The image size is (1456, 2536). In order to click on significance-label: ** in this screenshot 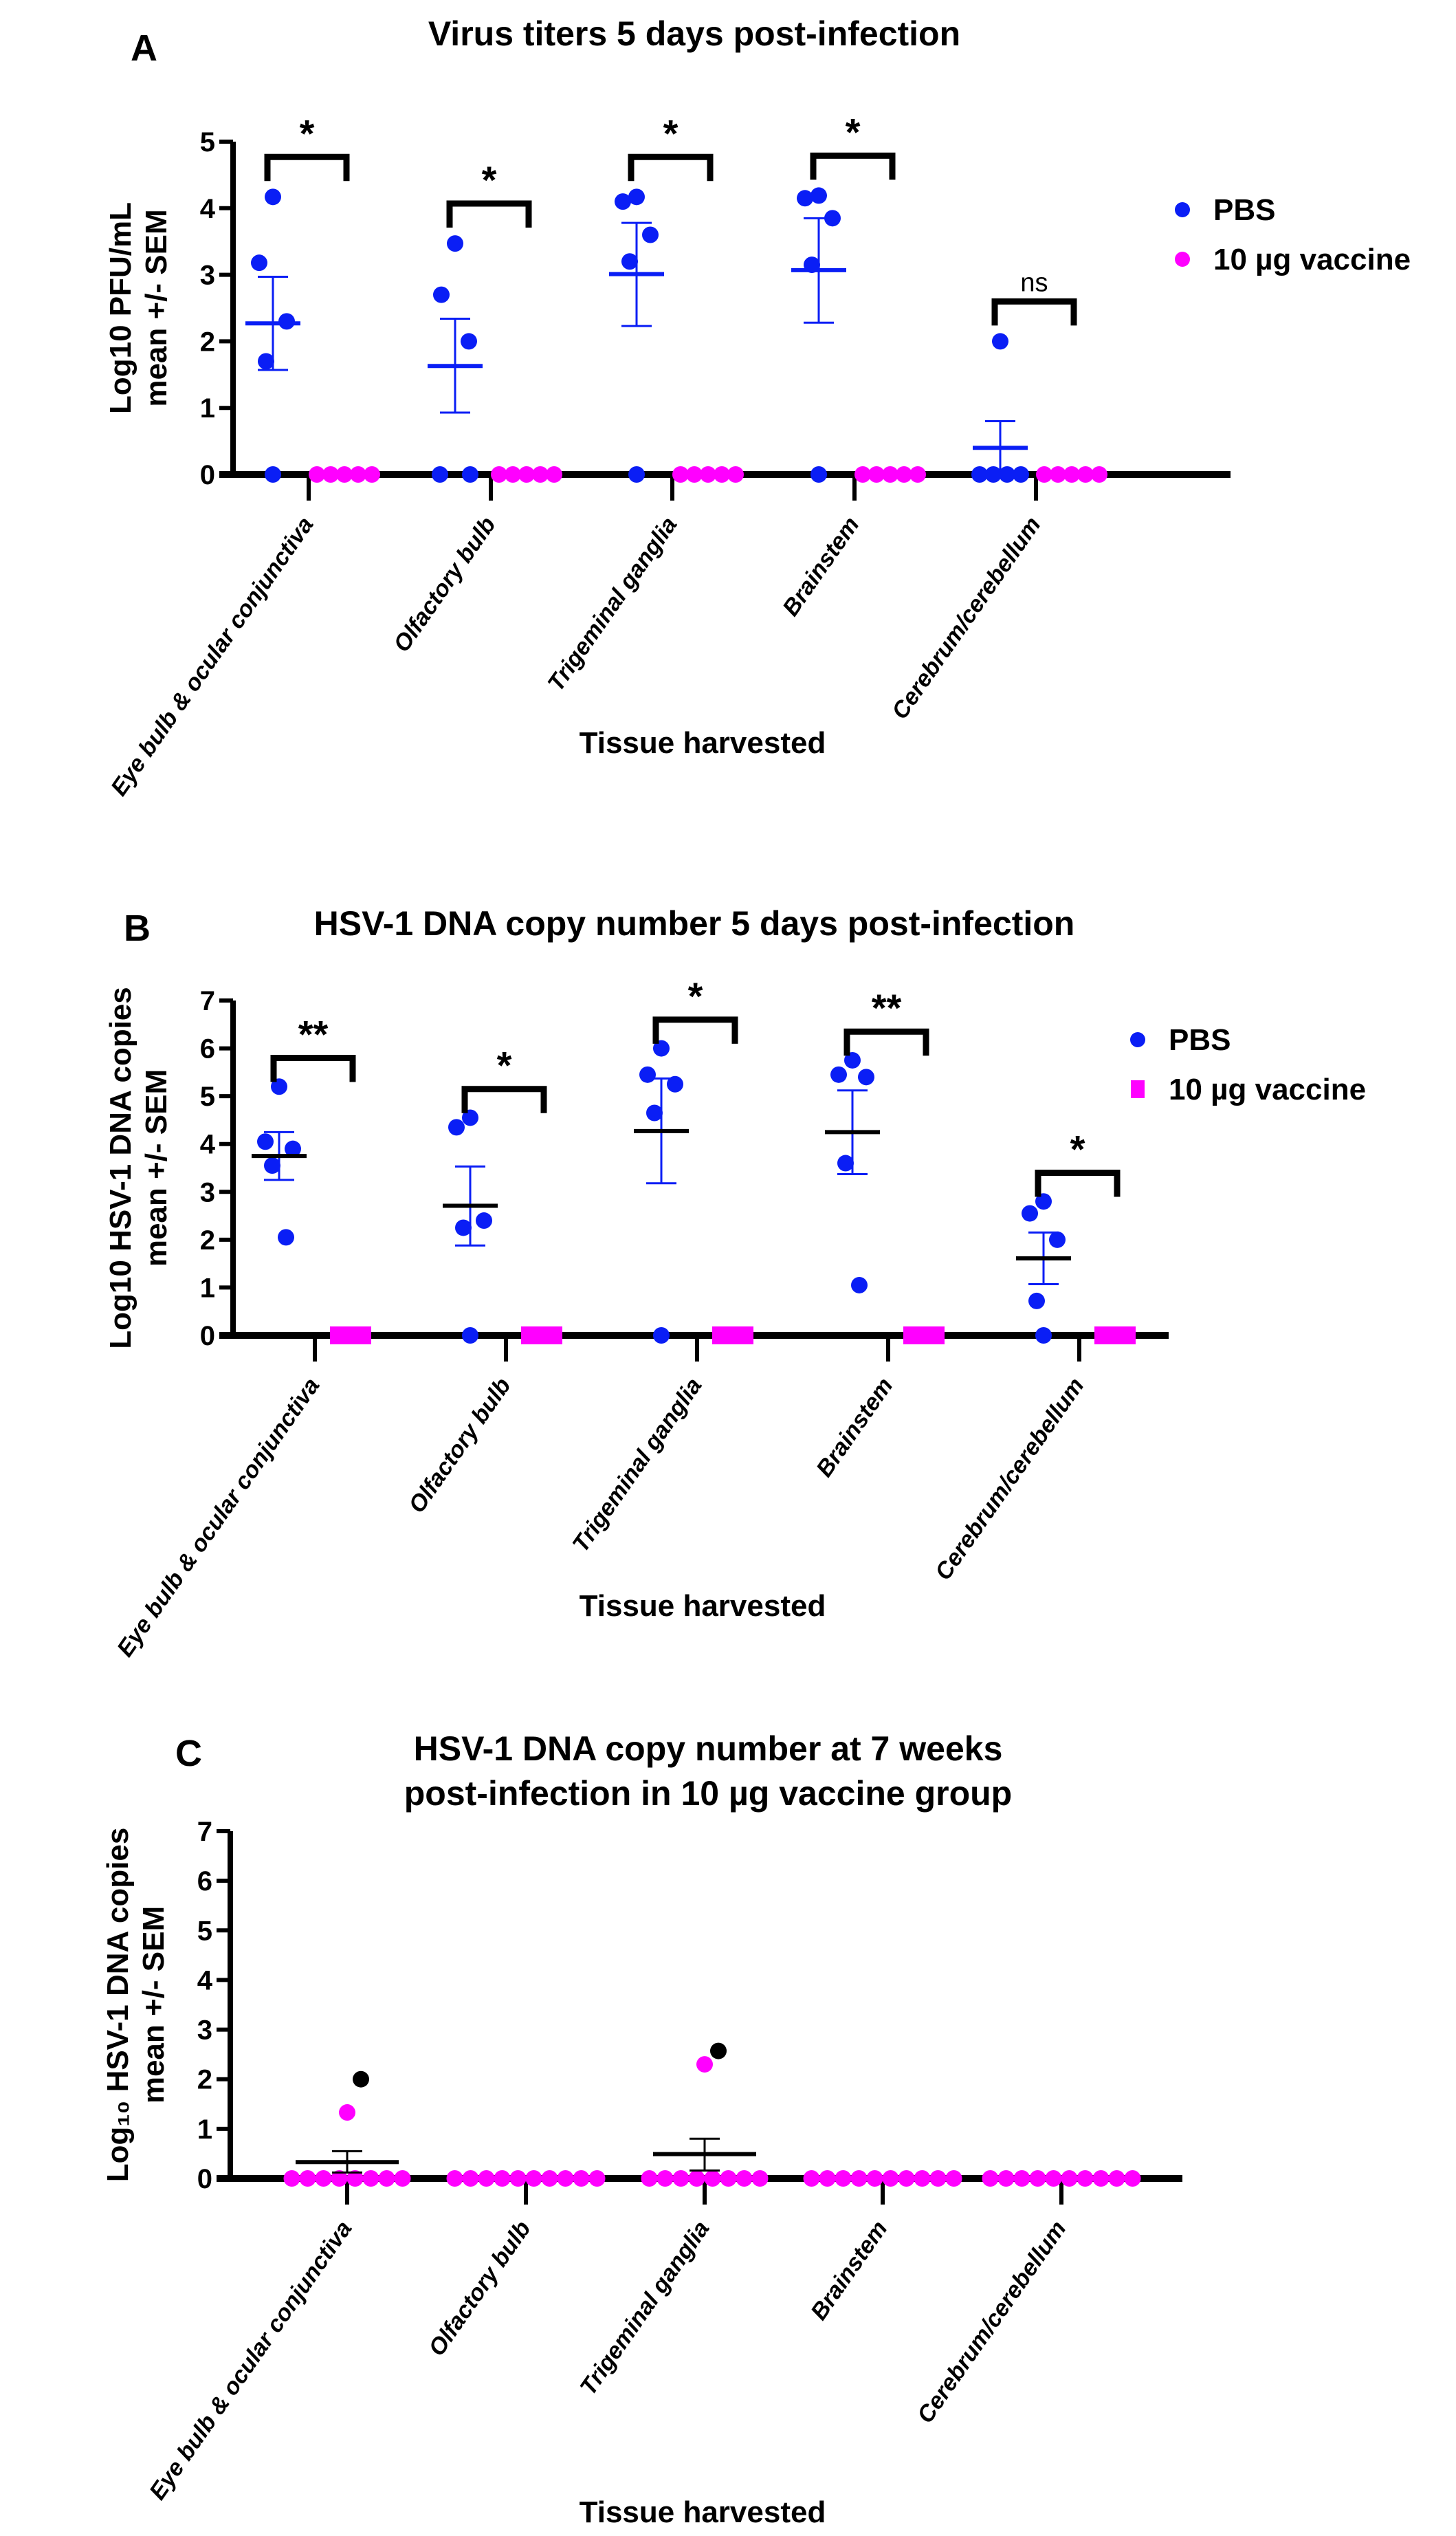, I will do `click(887, 1007)`.